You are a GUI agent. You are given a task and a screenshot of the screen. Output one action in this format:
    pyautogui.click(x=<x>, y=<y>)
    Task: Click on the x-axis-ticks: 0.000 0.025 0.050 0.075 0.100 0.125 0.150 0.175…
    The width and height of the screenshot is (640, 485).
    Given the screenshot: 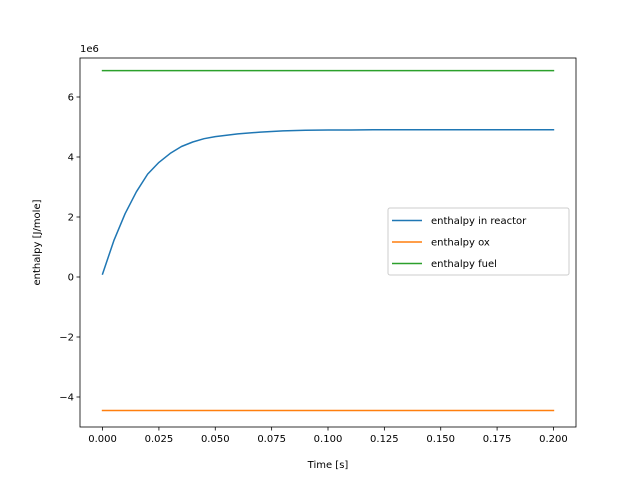 What is the action you would take?
    pyautogui.click(x=328, y=436)
    